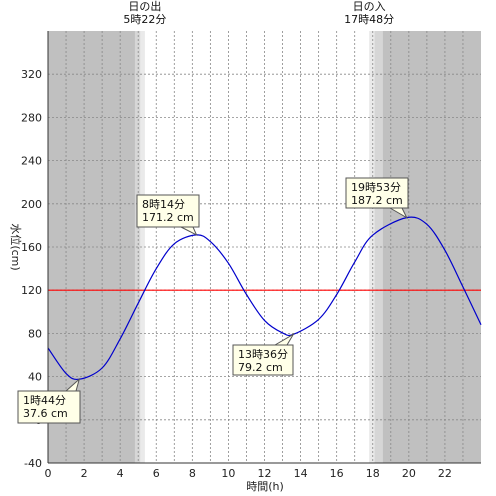 The width and height of the screenshot is (496, 496). Describe the element at coordinates (263, 354) in the screenshot. I see `callout-time: 13時36分` at that location.